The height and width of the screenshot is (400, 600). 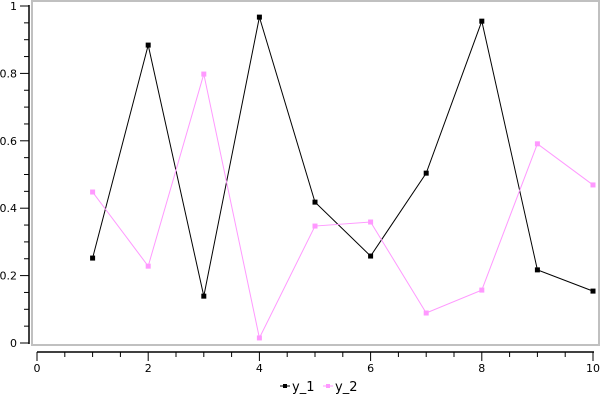 I want to click on legend: y_1 y_2, so click(x=318, y=387).